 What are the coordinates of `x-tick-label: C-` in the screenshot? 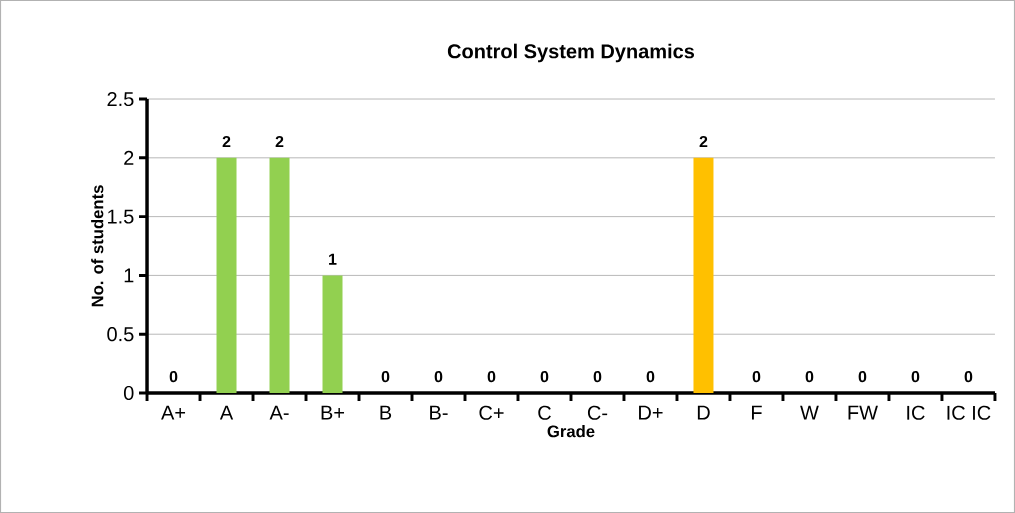 It's located at (597, 412).